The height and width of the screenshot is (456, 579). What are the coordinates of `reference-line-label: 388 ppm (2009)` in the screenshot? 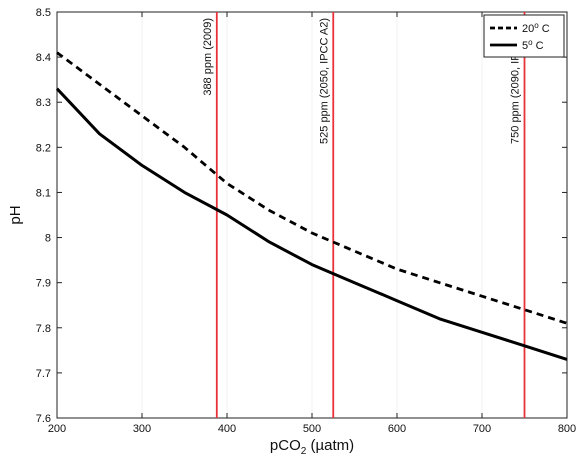 It's located at (208, 57).